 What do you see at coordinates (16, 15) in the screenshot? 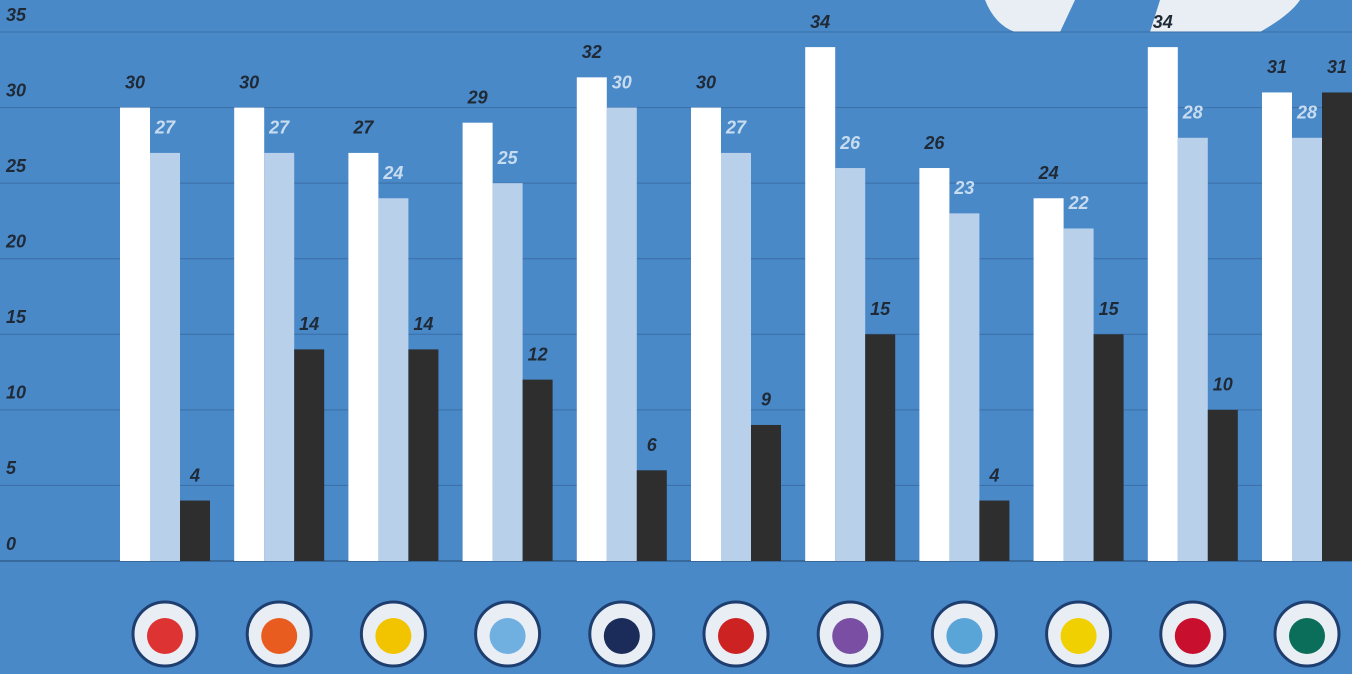
I see `y-tick-label: 35` at bounding box center [16, 15].